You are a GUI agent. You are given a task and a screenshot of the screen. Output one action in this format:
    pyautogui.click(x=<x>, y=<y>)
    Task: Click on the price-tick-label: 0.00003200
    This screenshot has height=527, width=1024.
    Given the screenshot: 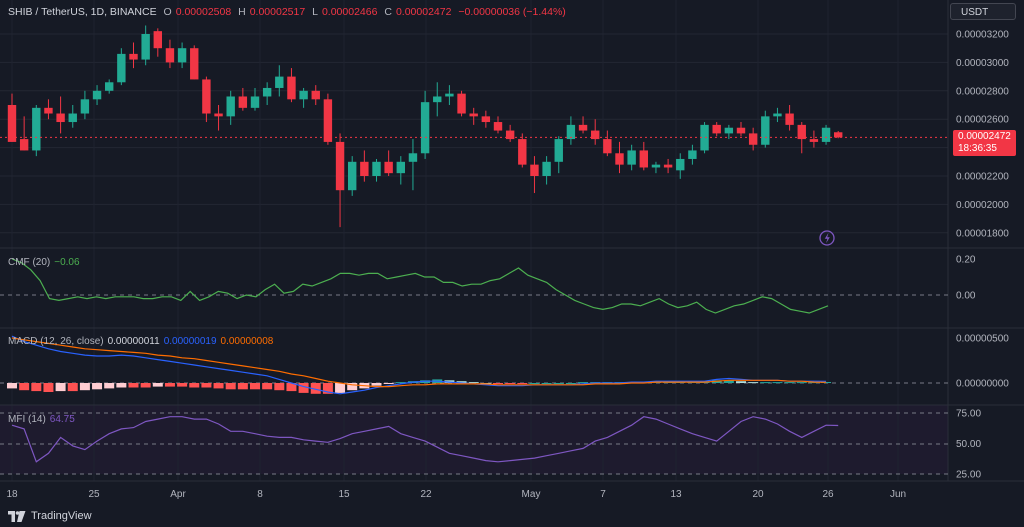 What is the action you would take?
    pyautogui.click(x=982, y=35)
    